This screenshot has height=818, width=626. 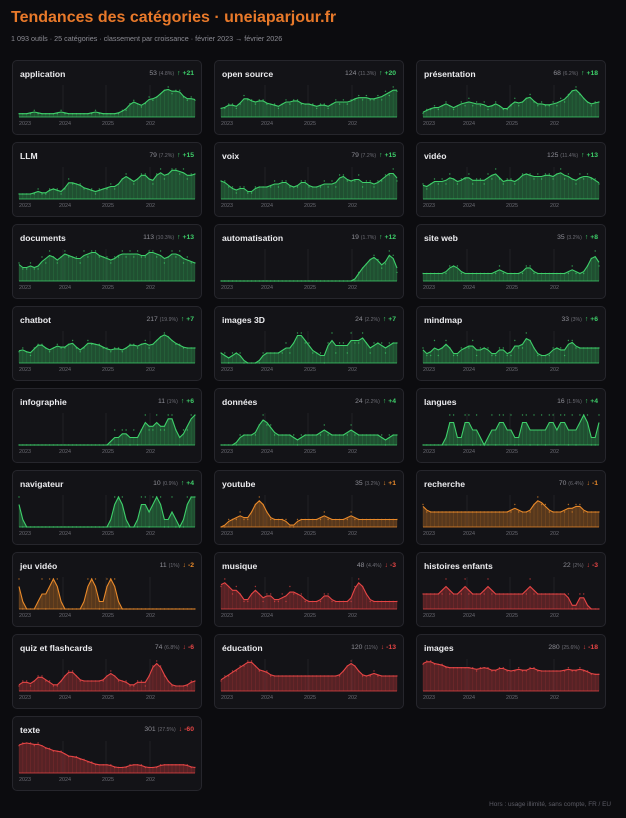 I want to click on year-tick-label: 2023, so click(x=227, y=698).